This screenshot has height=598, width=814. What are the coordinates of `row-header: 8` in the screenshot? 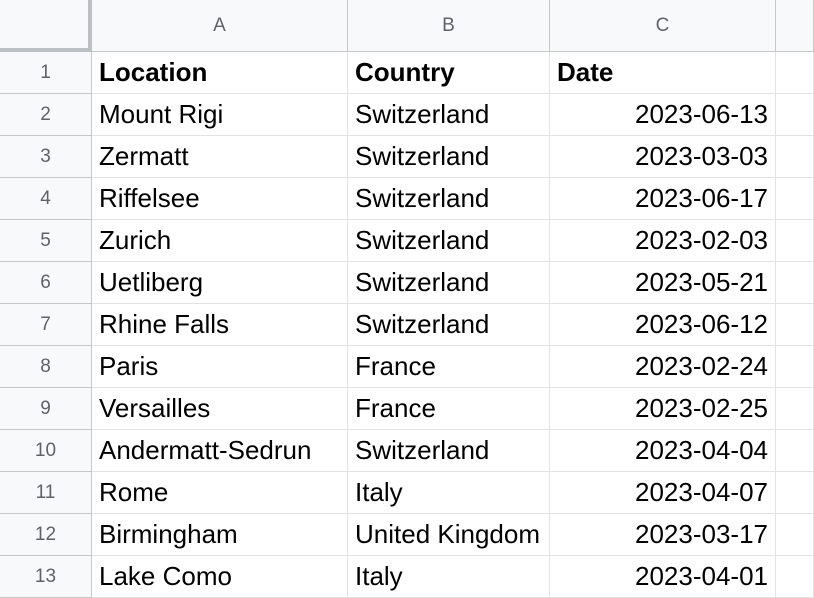 It's located at (46, 367).